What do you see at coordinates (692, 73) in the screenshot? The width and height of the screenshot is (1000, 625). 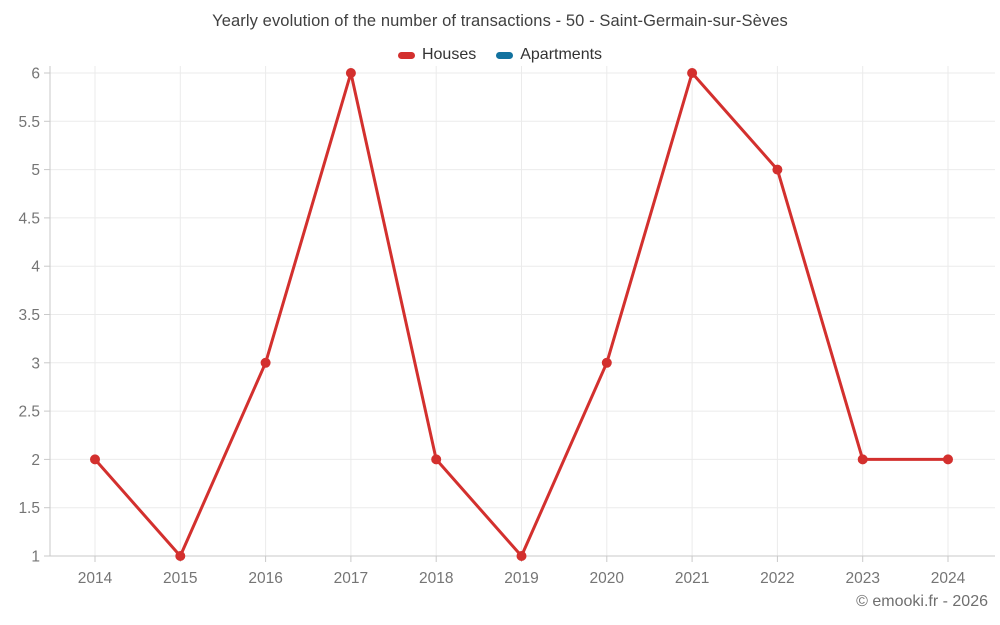 I see `data-point-houses-2021` at bounding box center [692, 73].